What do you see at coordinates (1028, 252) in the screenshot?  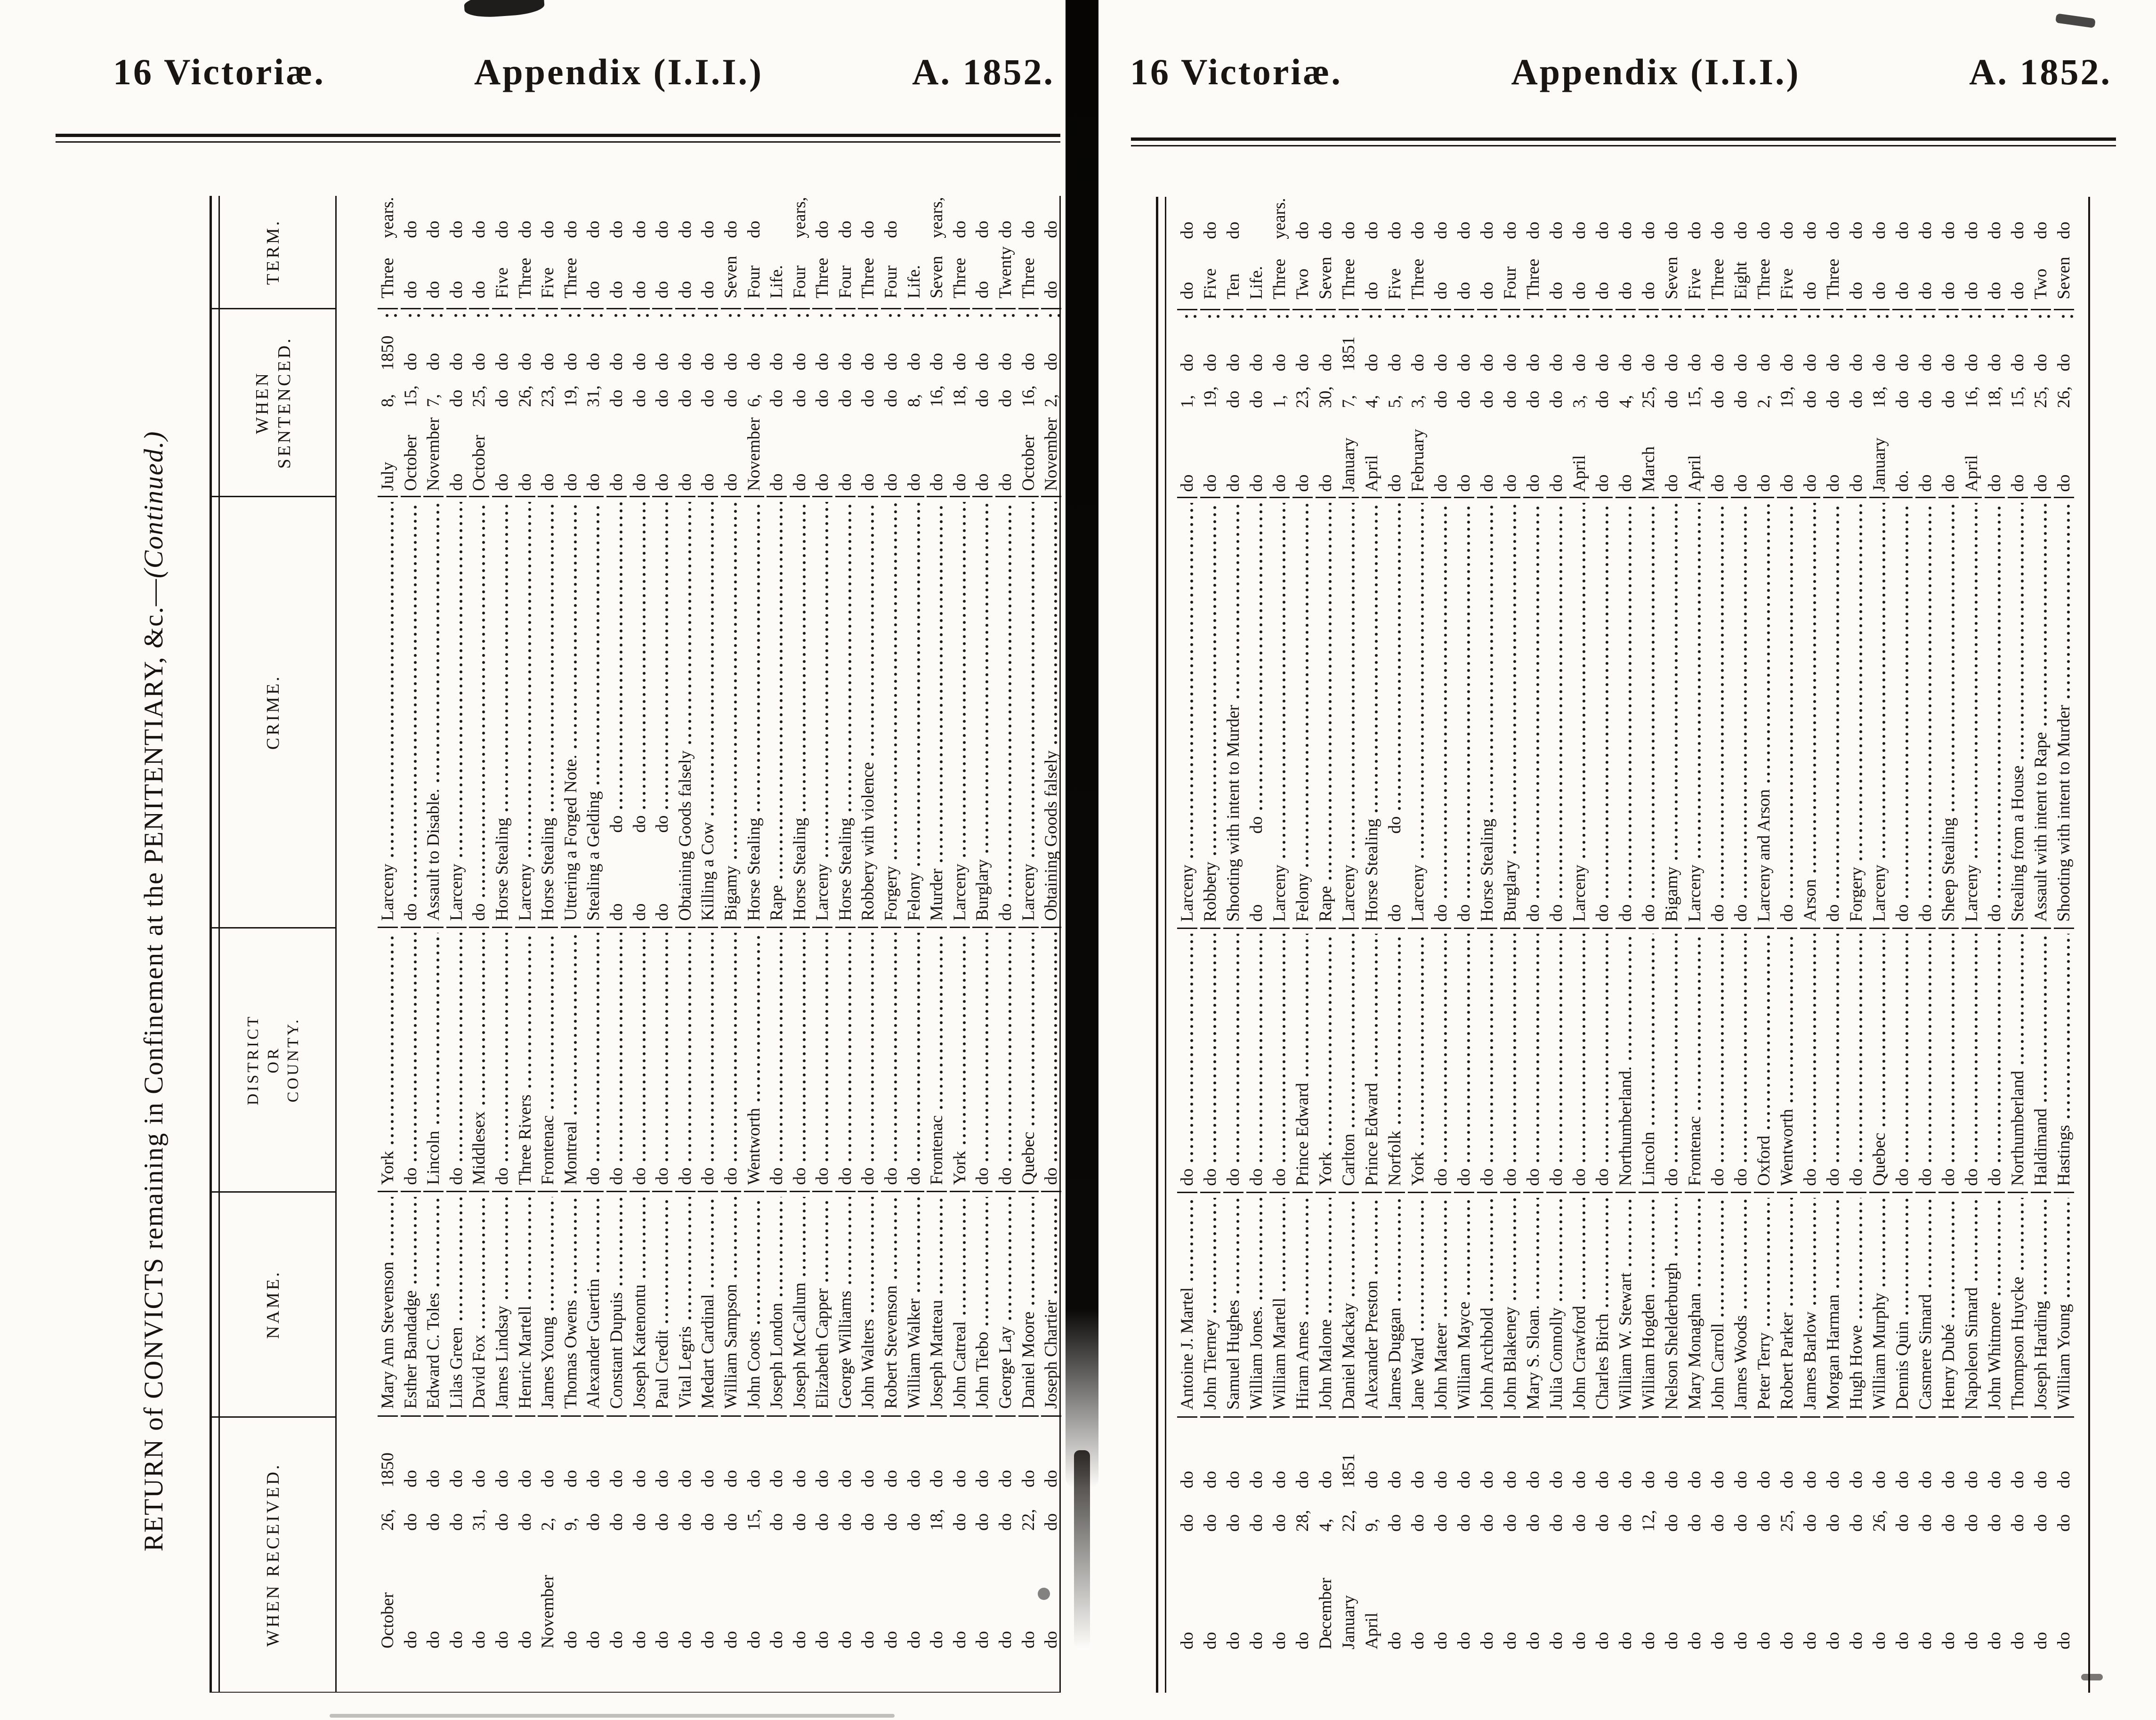 I see `cell-term: Three do` at bounding box center [1028, 252].